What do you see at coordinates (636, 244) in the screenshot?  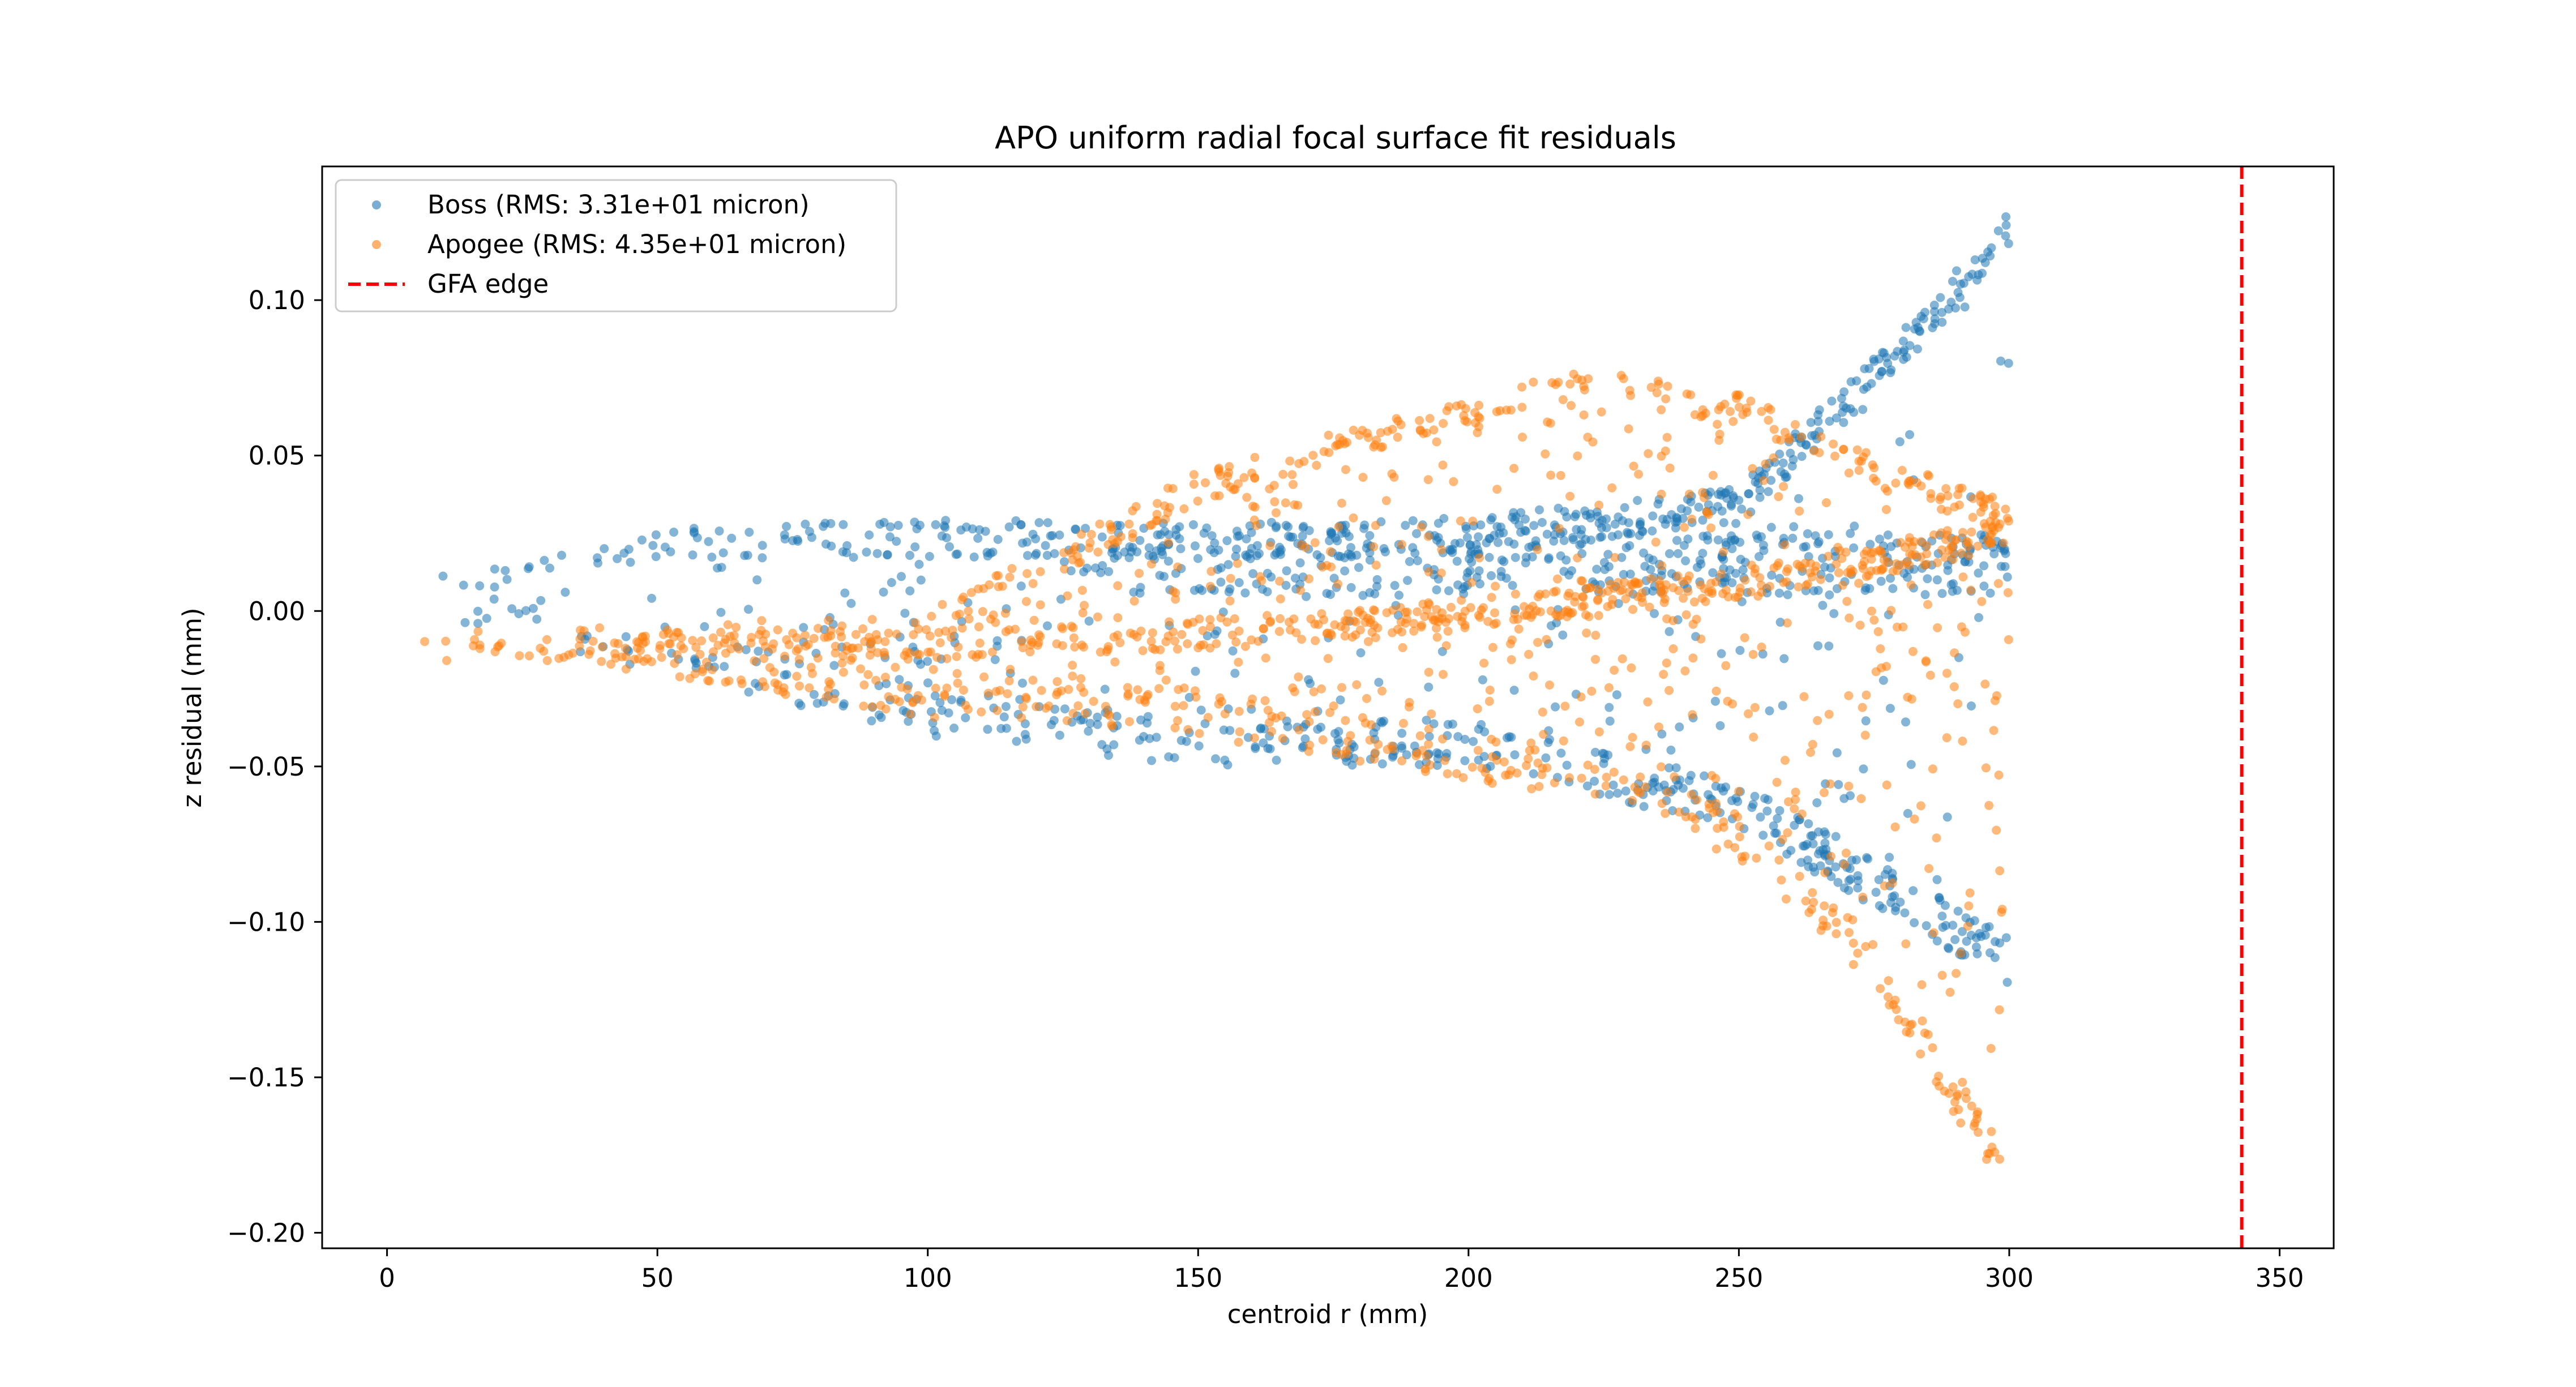 I see `legend-label-apogee: Apogee (RMS: 4.35e+01 micron)` at bounding box center [636, 244].